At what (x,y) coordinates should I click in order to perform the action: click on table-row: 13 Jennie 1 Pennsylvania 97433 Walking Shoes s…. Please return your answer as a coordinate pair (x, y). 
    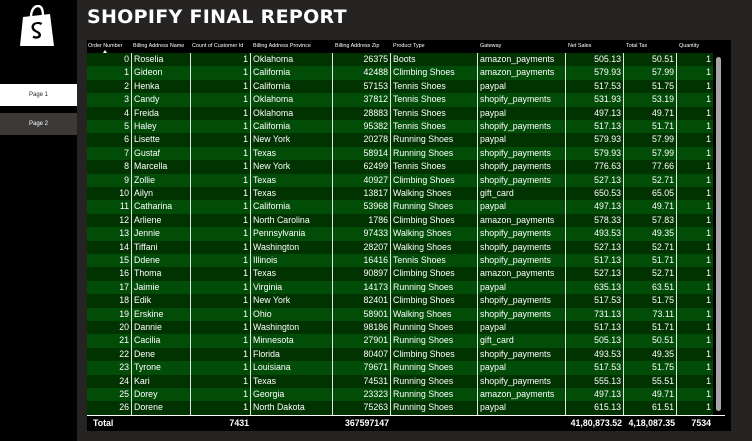
    Looking at the image, I should click on (400, 234).